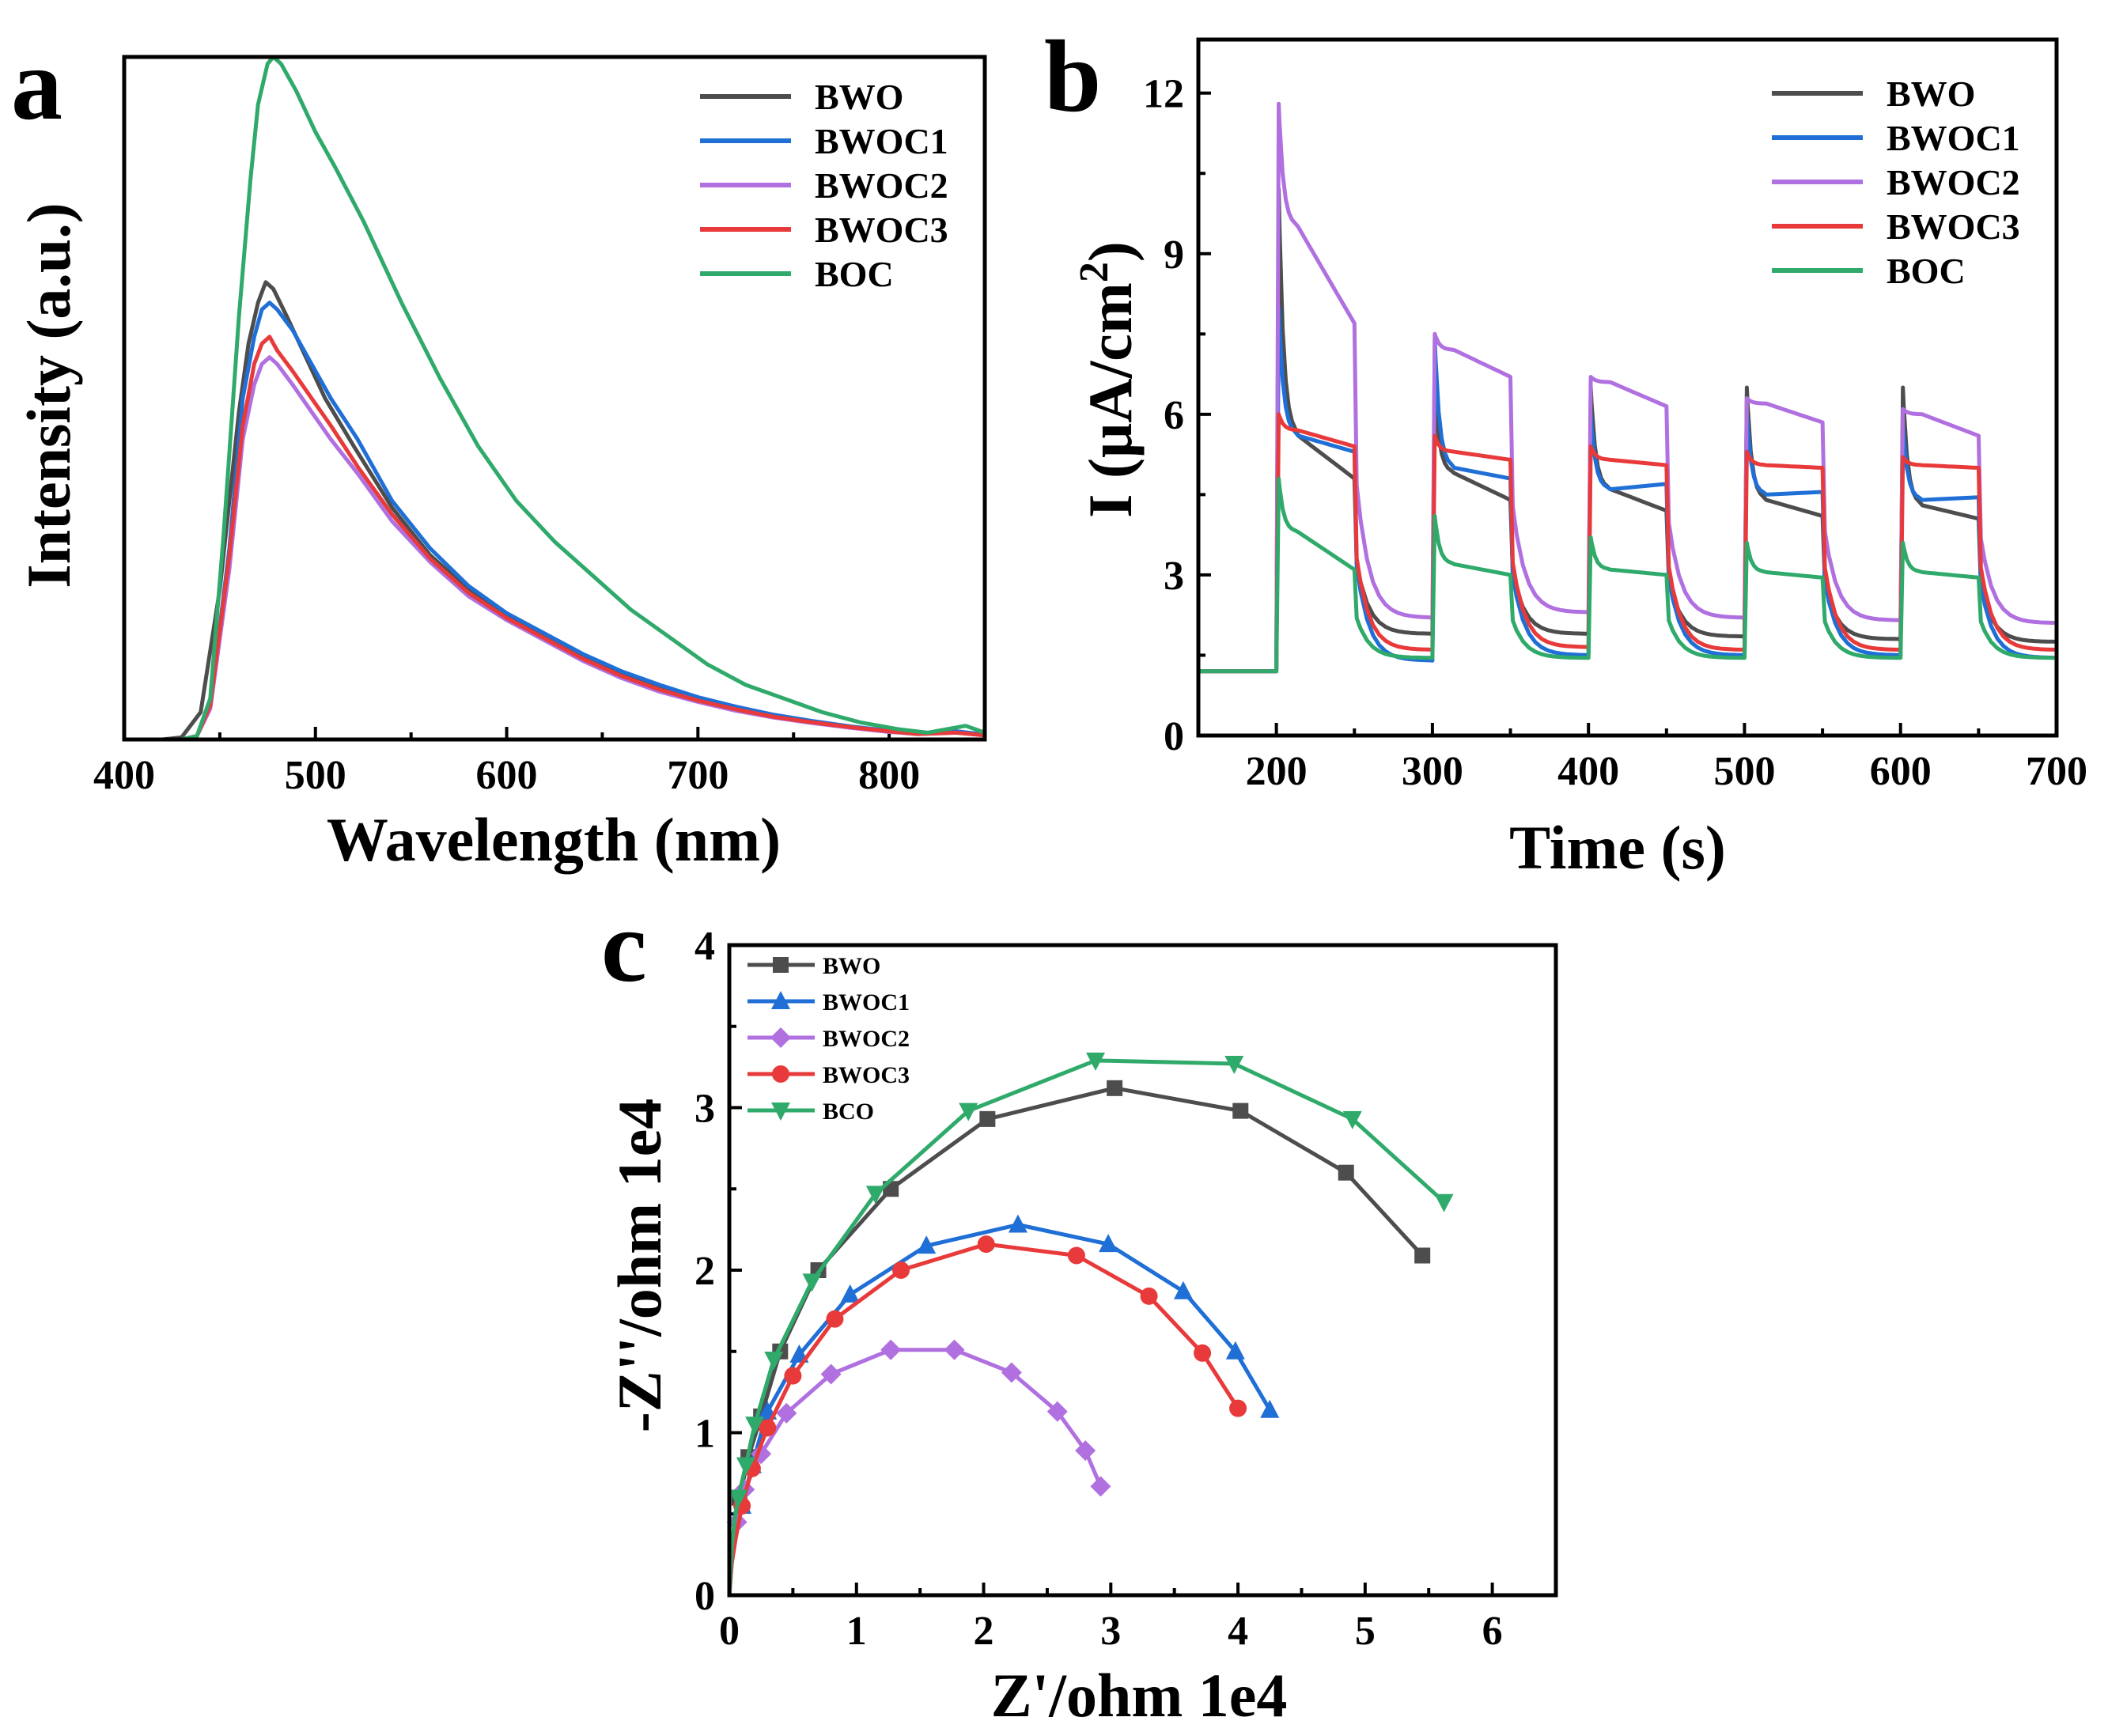  Describe the element at coordinates (915, 1473) in the screenshot. I see `panel-c-series-bwoc2-line` at that location.